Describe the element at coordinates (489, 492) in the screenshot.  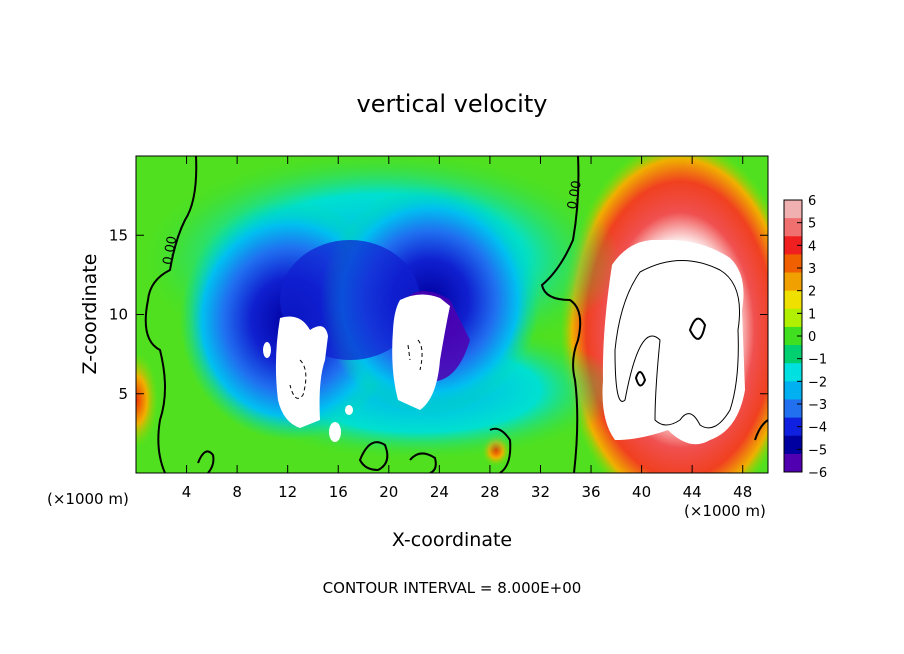
I see `x-tick-label: 28` at that location.